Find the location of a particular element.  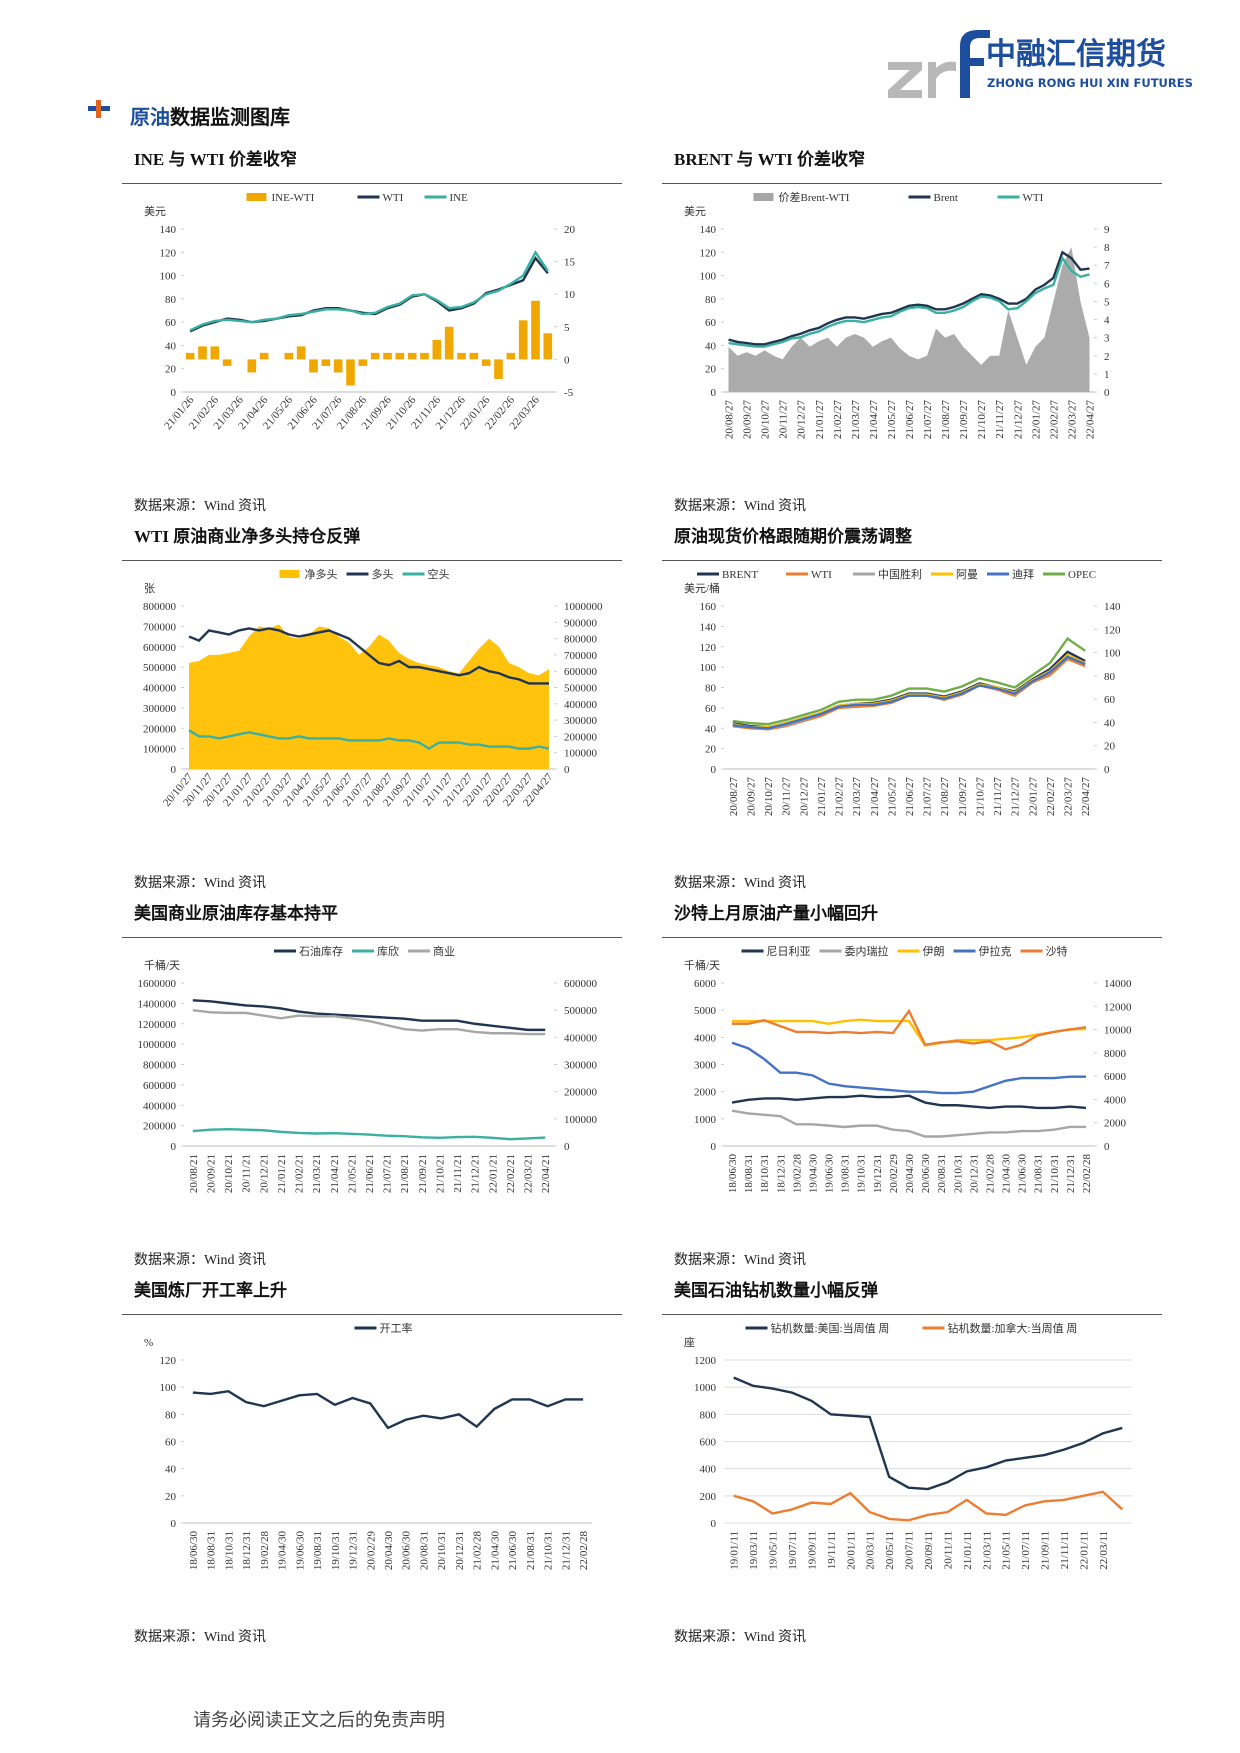

x-tick-label: 19/08/31 is located at coordinates (846, 1173).